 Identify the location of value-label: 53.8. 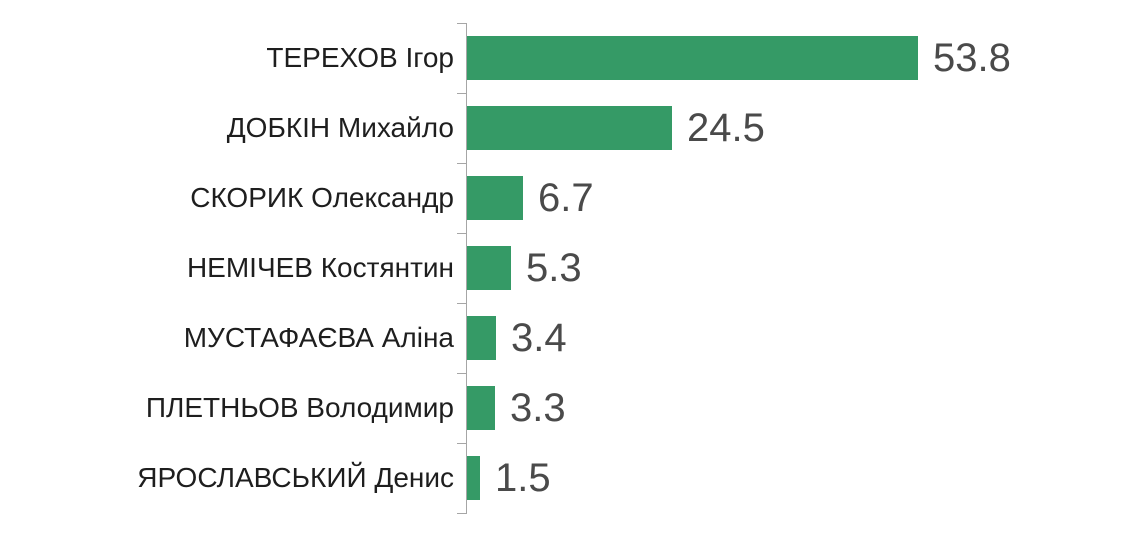
(972, 57).